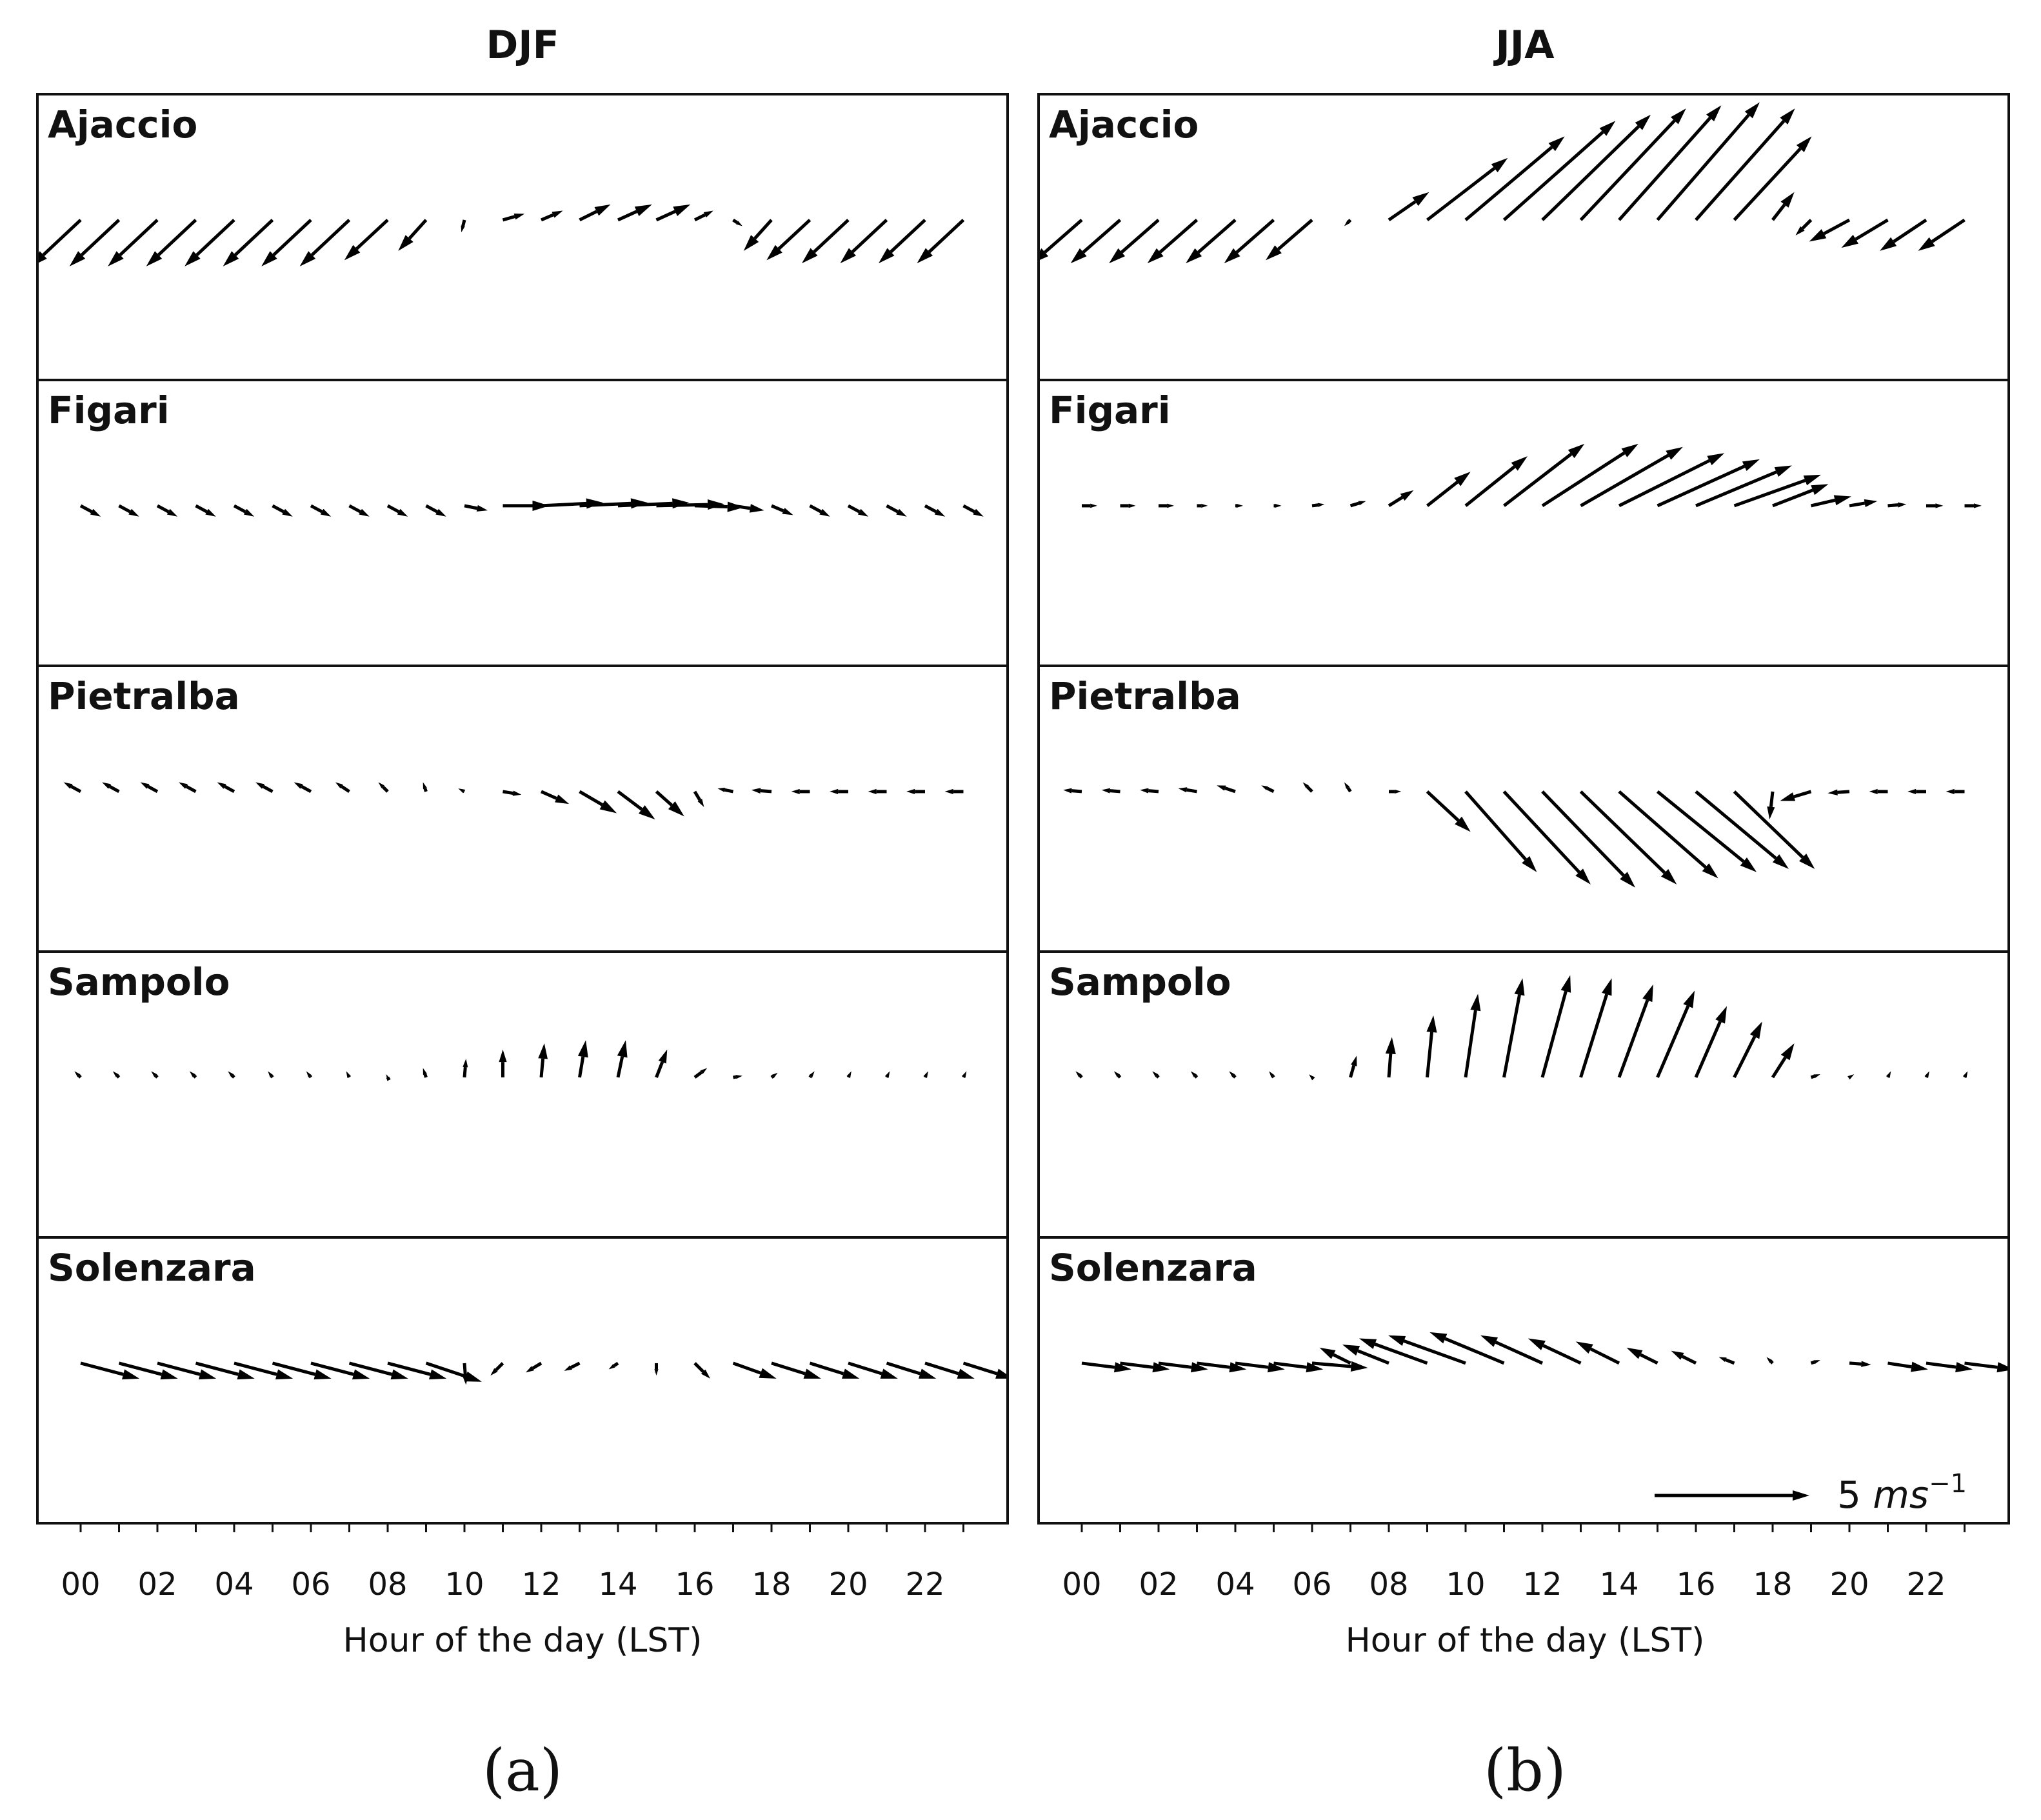 The width and height of the screenshot is (2041, 1820). I want to click on reference-arrow, so click(1732, 1495).